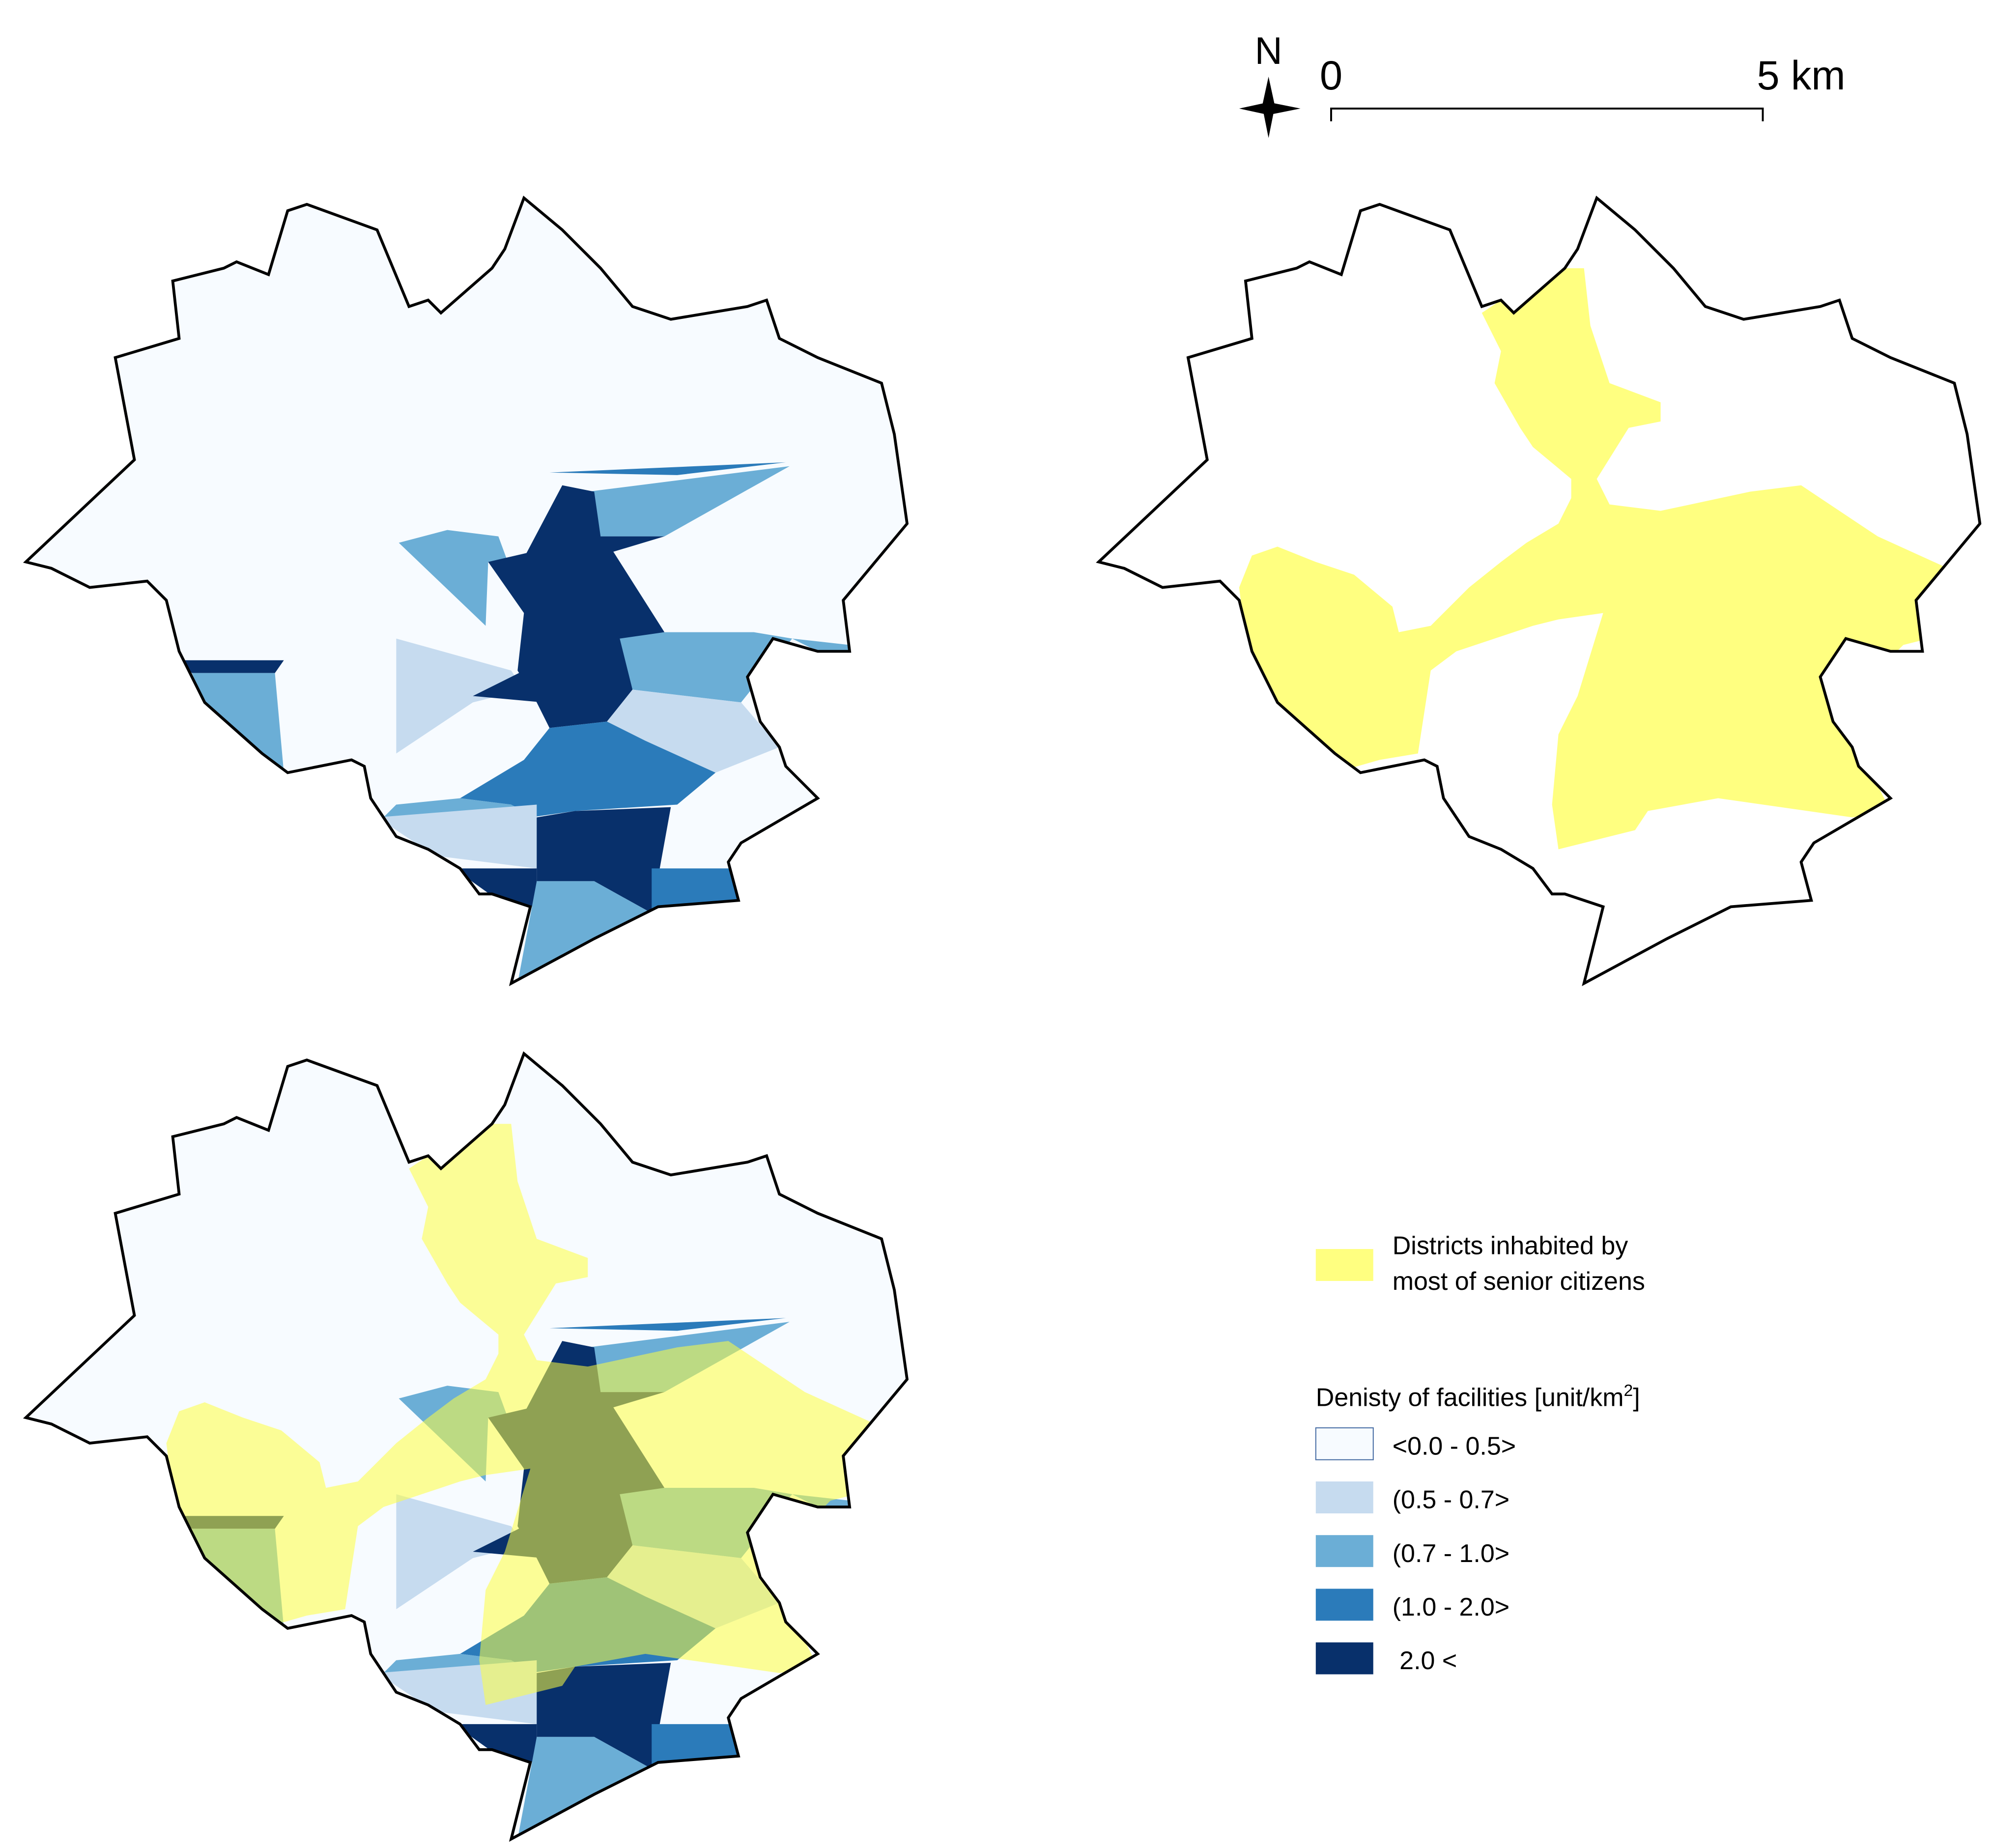  I want to click on legend-senior-label-2: most of senior citizens, so click(1519, 1281).